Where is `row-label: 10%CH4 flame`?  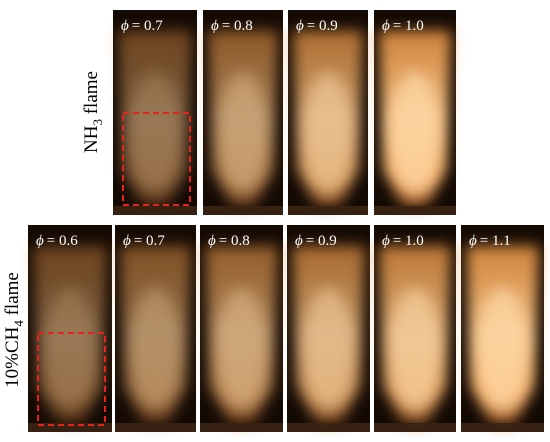 row-label: 10%CH4 flame is located at coordinates (14, 330).